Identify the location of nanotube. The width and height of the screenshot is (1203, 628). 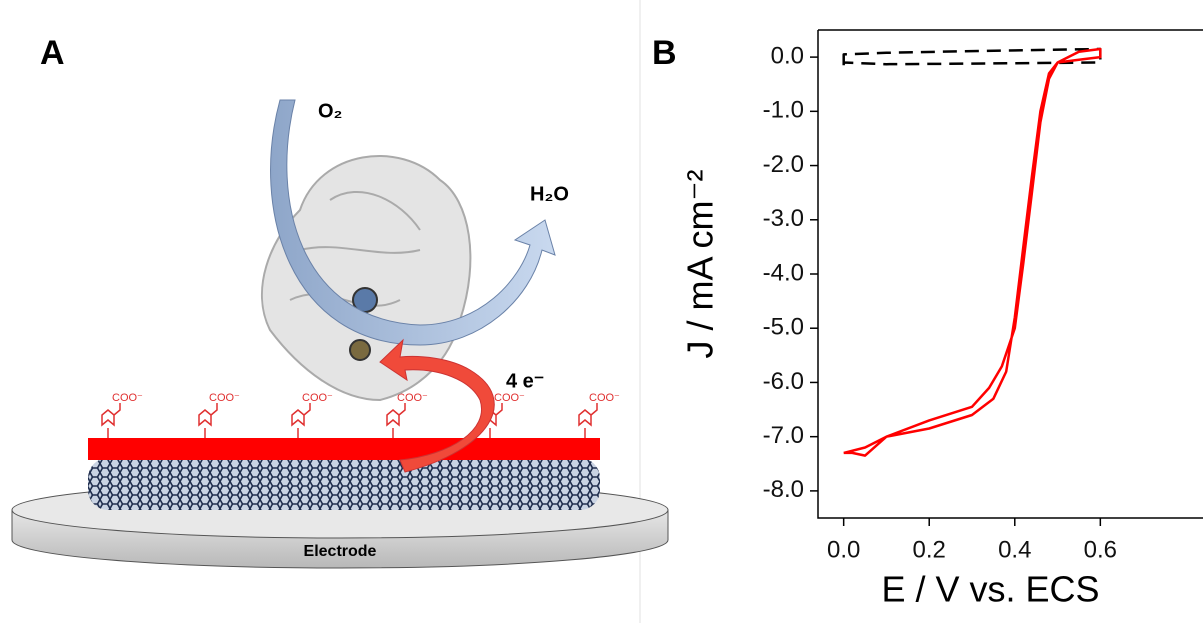
(344, 484).